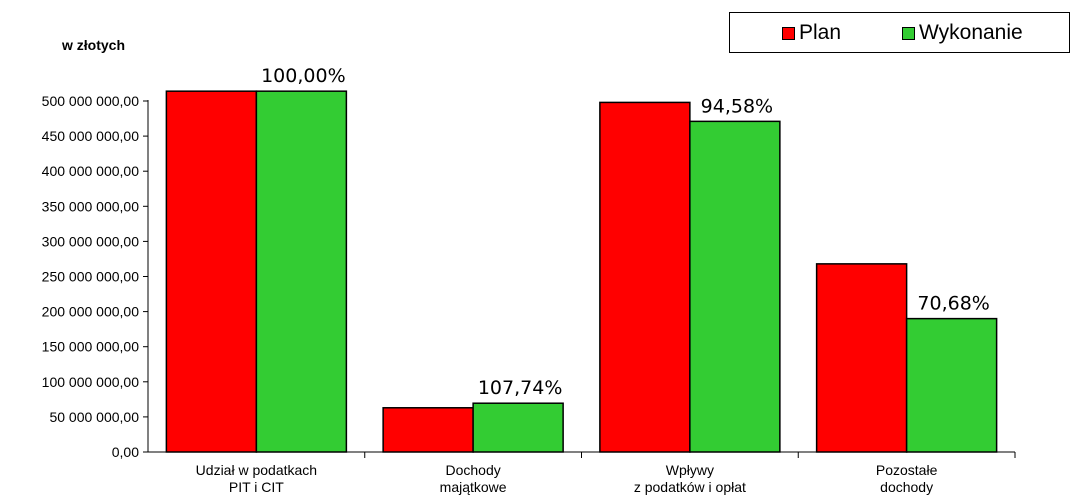  What do you see at coordinates (256, 487) in the screenshot?
I see `category-label: PIT i CIT` at bounding box center [256, 487].